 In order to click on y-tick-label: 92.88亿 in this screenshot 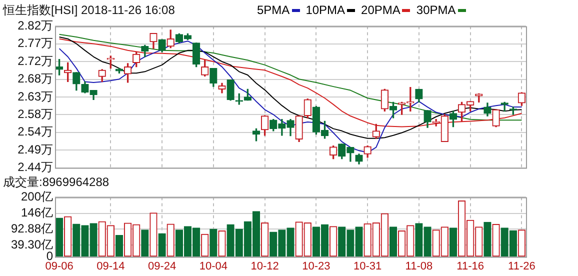, I will do `click(31, 228)`.